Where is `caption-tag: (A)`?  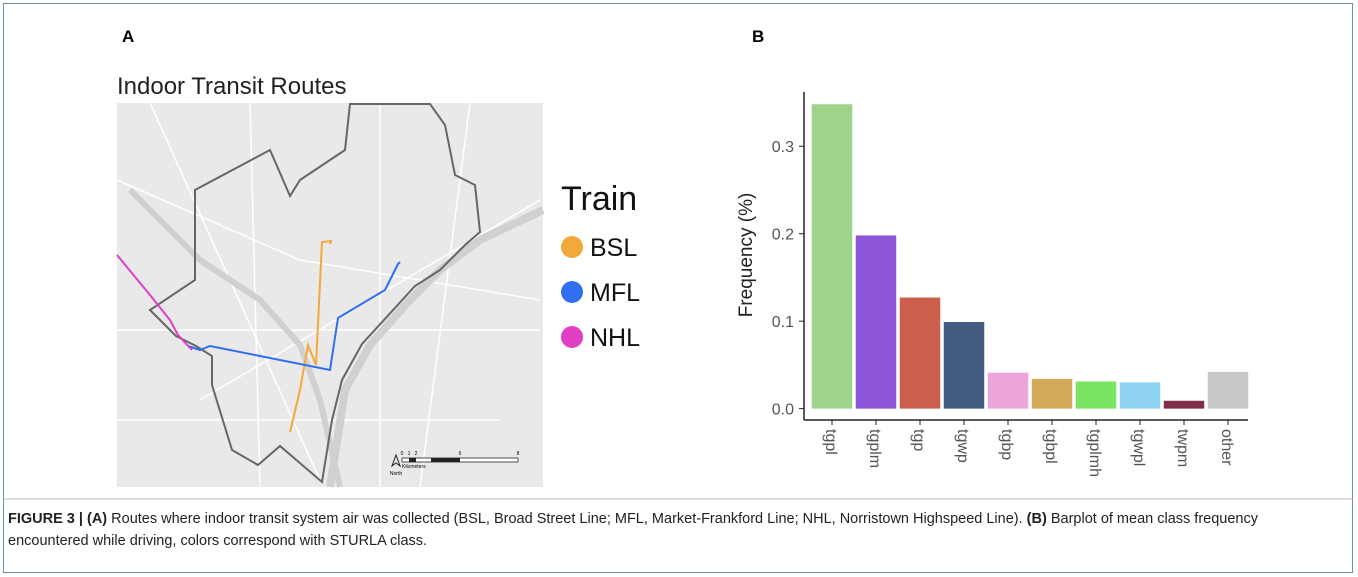
caption-tag: (A) is located at coordinates (97, 519).